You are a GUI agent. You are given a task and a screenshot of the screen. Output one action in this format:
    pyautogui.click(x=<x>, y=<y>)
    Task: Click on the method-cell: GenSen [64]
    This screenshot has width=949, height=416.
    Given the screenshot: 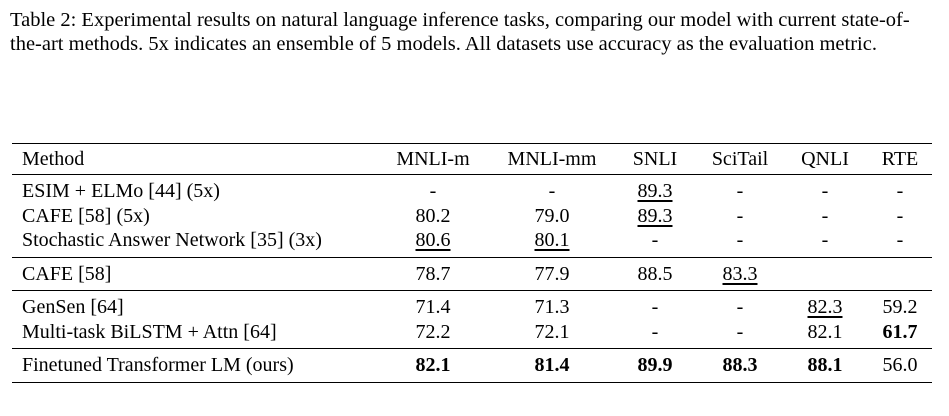 What is the action you would take?
    pyautogui.click(x=193, y=305)
    